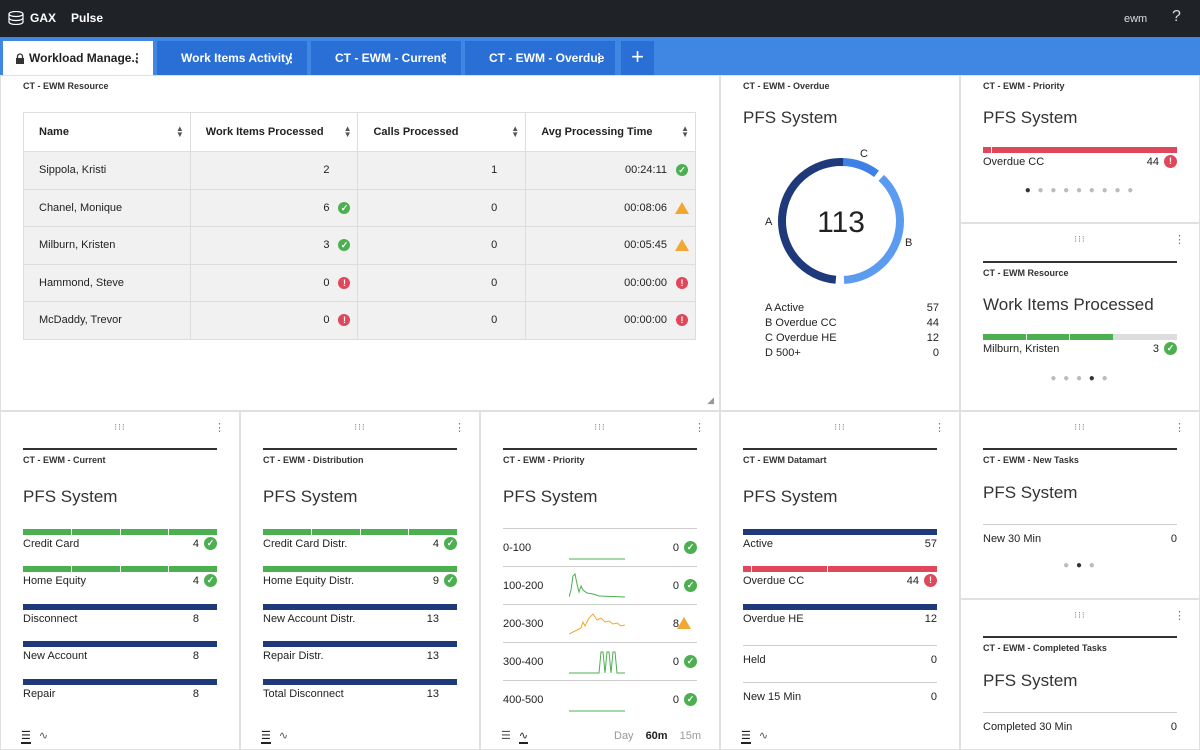 This screenshot has width=1200, height=750. What do you see at coordinates (359, 207) in the screenshot?
I see `table-row: Chanel, Monique 6 ✓ 0 00:08:06` at bounding box center [359, 207].